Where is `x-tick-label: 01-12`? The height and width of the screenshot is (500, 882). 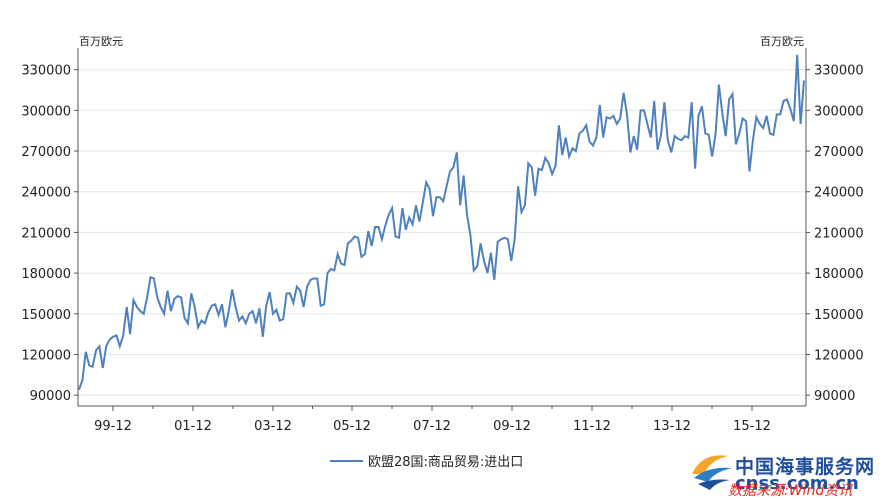
x-tick-label: 01-12 is located at coordinates (193, 426).